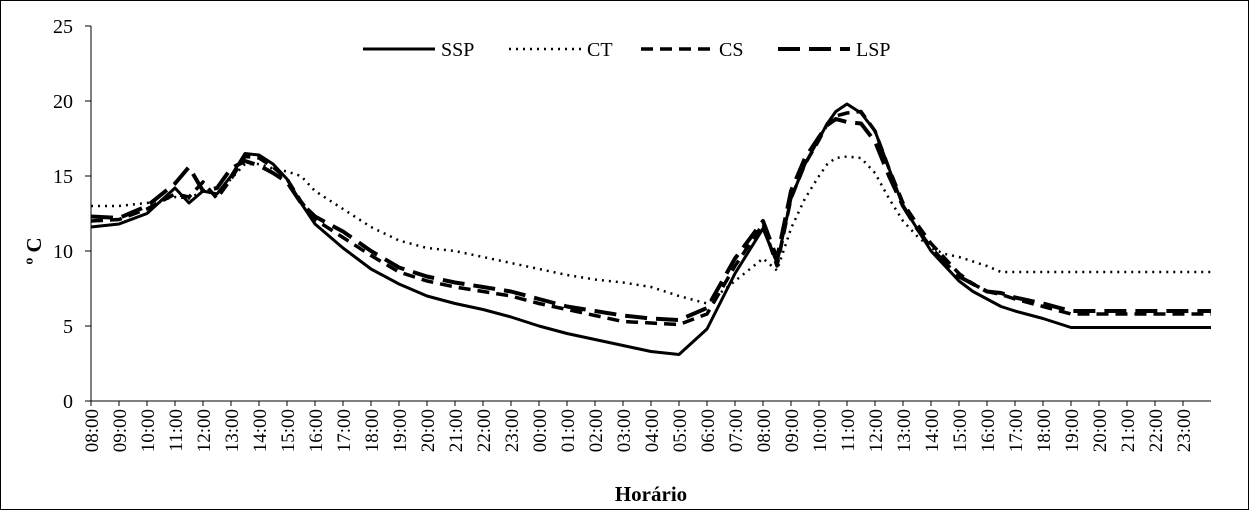 The height and width of the screenshot is (514, 1249). Describe the element at coordinates (692, 50) in the screenshot. I see `legend-item-cs: CS` at that location.